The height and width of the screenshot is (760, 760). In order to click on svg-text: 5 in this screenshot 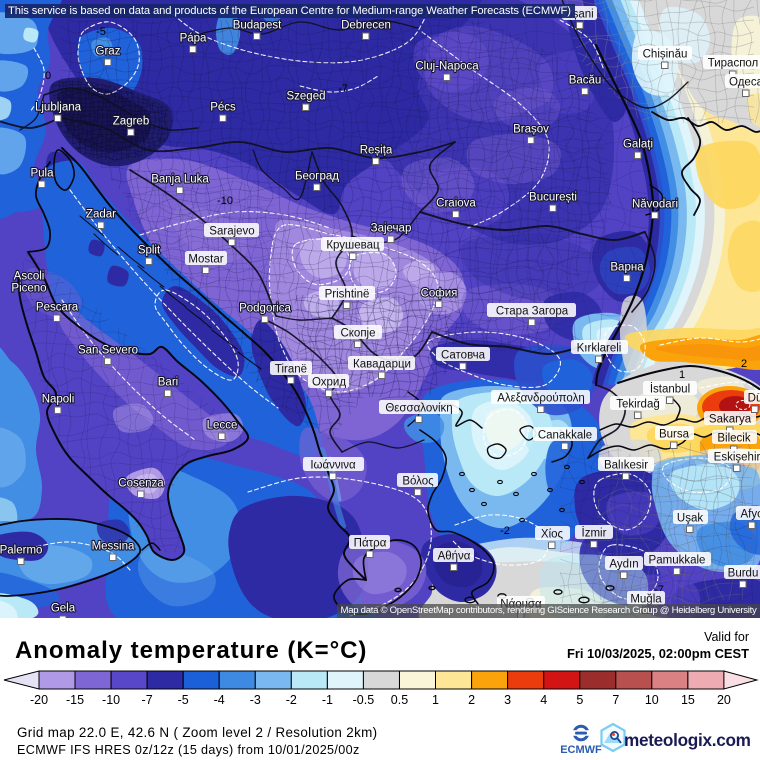, I will do `click(579, 700)`.